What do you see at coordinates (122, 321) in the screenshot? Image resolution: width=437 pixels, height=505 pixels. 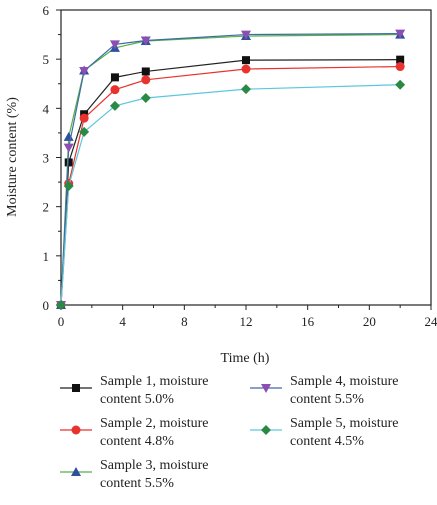 I see `x-tick-label: 4` at bounding box center [122, 321].